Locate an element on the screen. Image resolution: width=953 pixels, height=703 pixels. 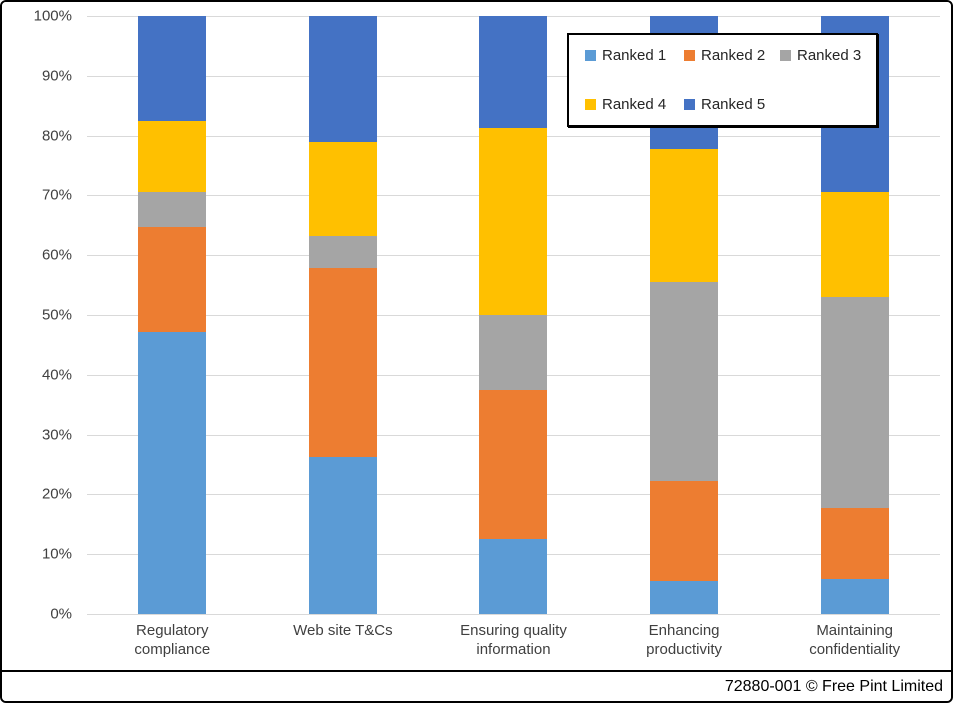
segment-ranked-4-maintaining-confidentiality is located at coordinates (854, 244).